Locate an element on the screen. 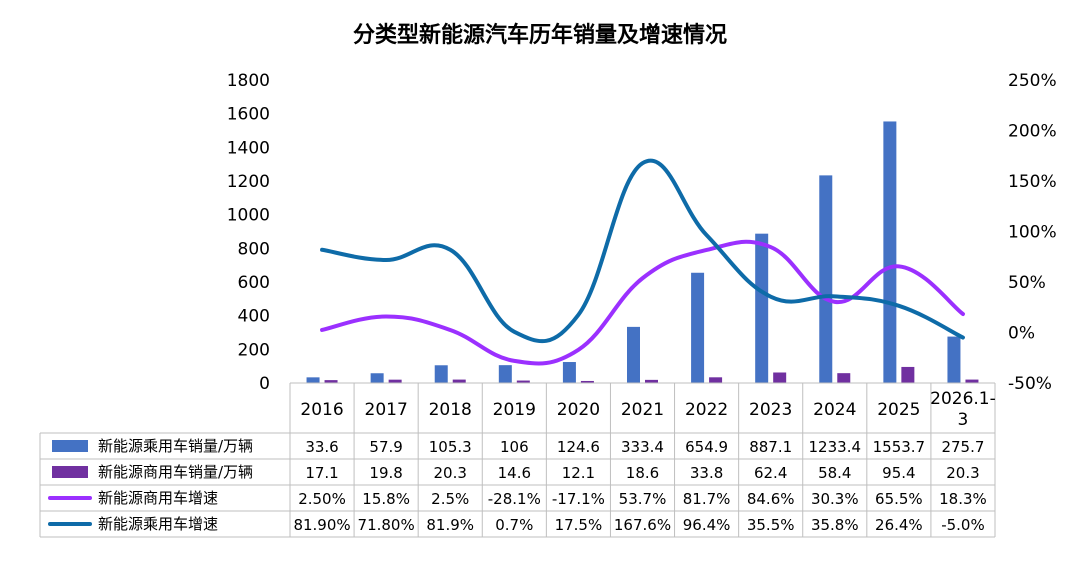 The image size is (1080, 572). table-cell-value: -5.0% is located at coordinates (963, 525).